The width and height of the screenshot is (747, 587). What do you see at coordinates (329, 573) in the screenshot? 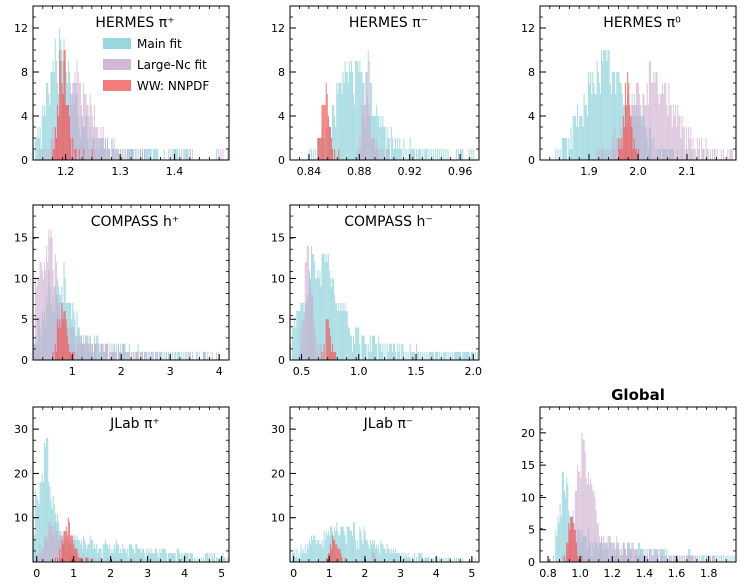
I see `x-tick-label: 1` at bounding box center [329, 573].